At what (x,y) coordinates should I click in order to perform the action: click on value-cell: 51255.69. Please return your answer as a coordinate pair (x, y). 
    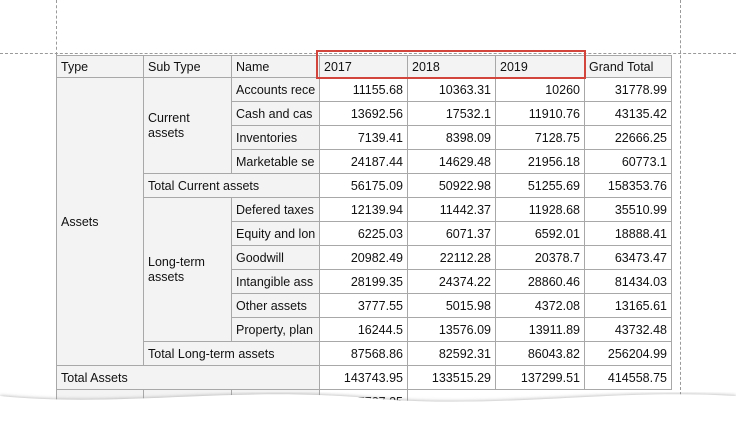
    Looking at the image, I should click on (540, 185).